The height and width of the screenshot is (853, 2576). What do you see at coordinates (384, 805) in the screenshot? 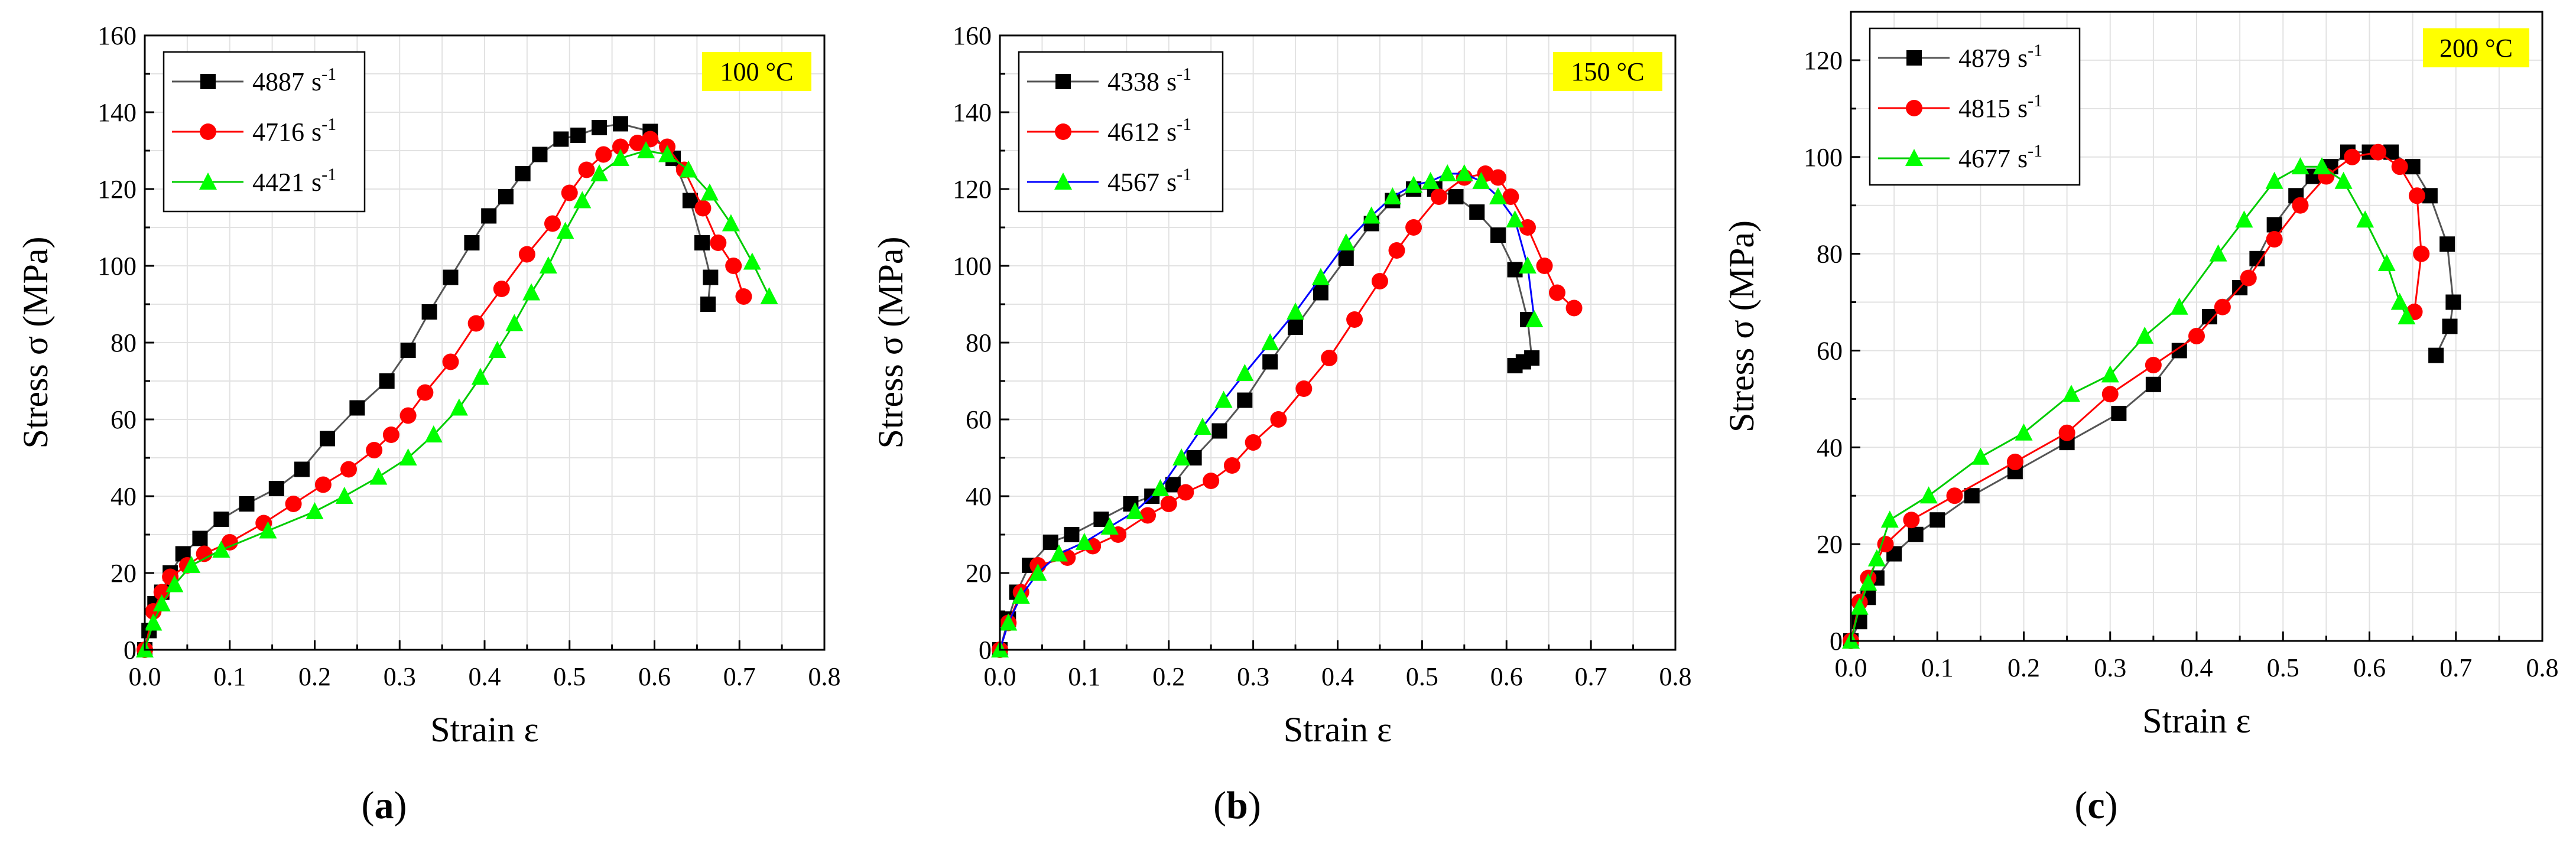
I see `panel-label: (a)` at bounding box center [384, 805].